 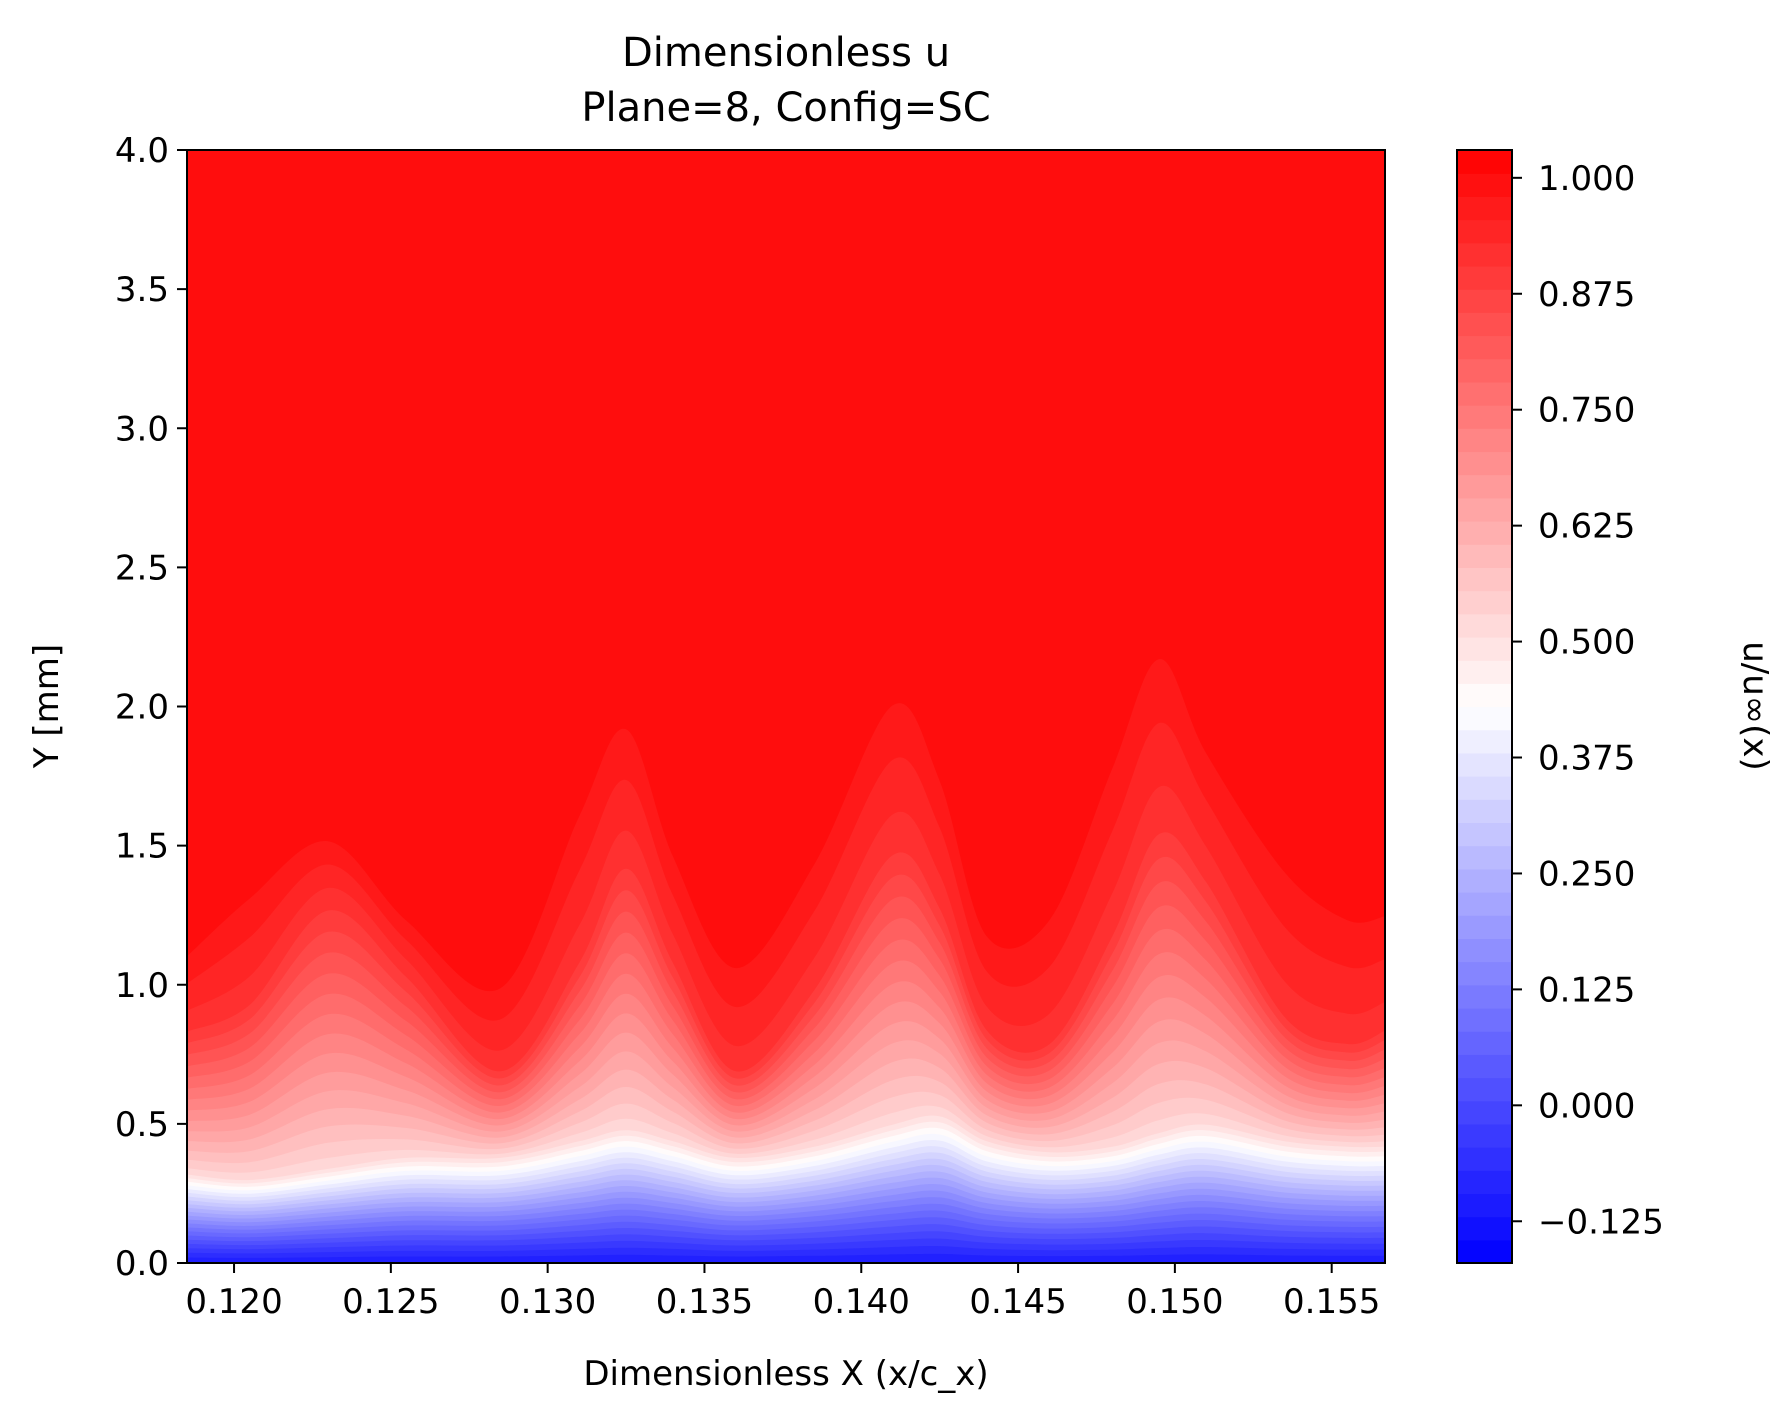 I want to click on colorbar-tick-label: 0.625, so click(x=1586, y=527).